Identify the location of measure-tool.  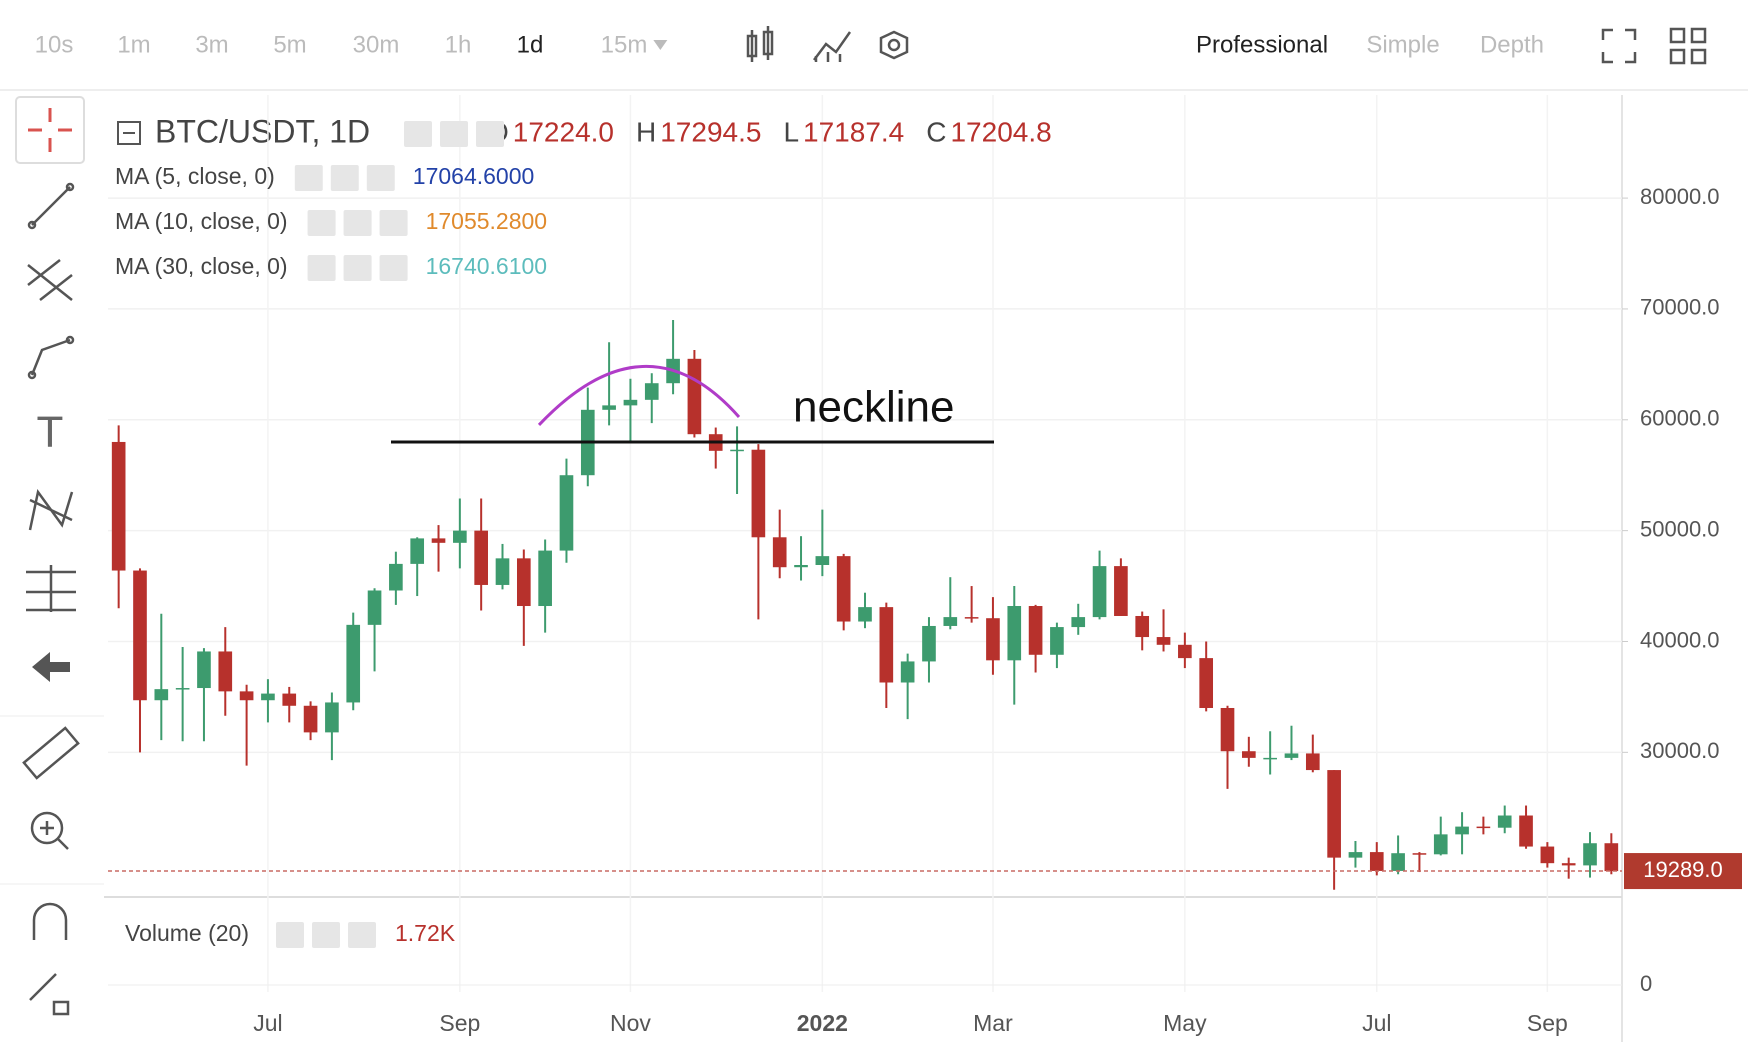
(51, 588).